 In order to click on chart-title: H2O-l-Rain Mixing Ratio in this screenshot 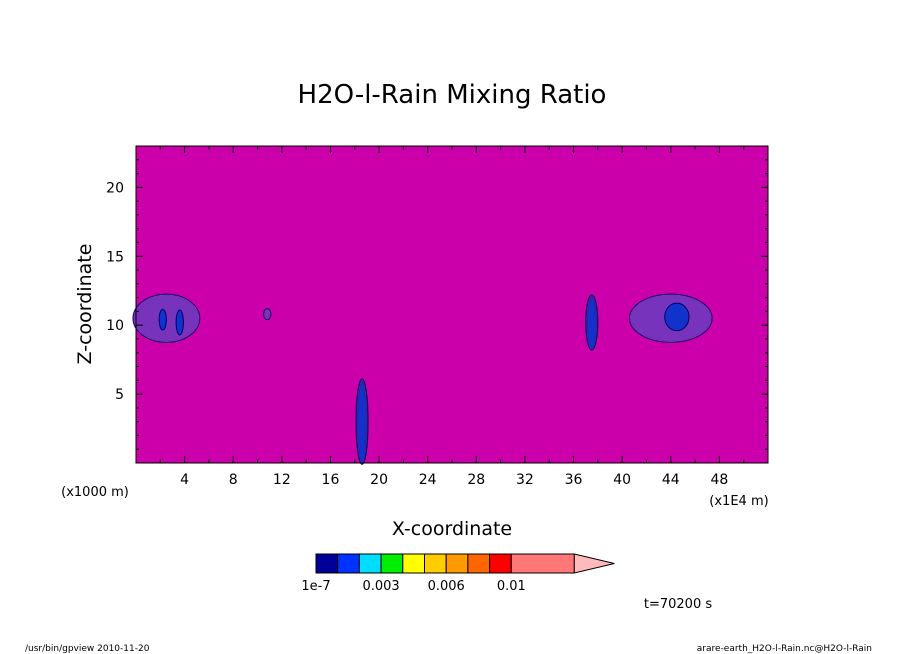, I will do `click(452, 95)`.